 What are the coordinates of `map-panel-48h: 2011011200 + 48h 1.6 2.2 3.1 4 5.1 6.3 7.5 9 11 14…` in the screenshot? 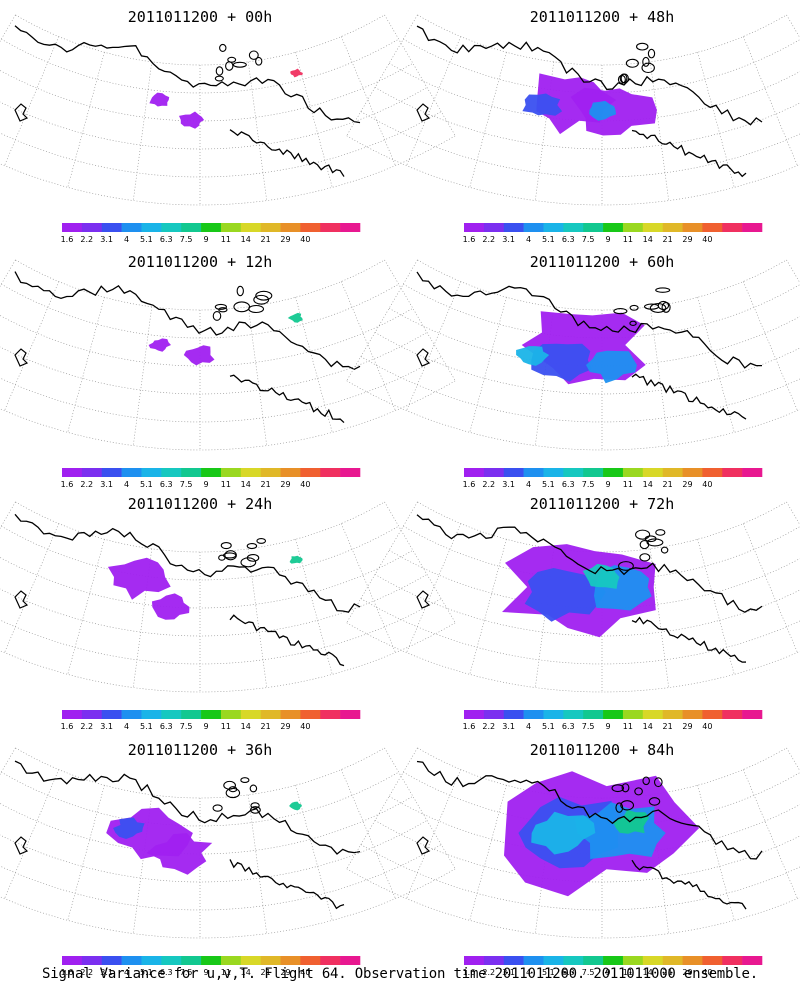 It's located at (573, 126).